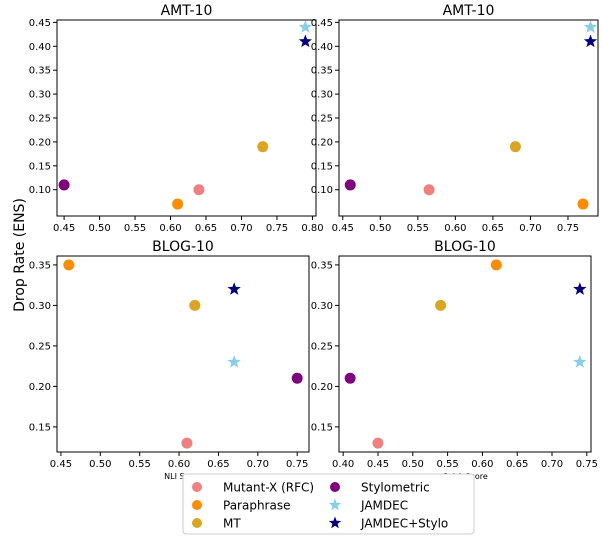 Image resolution: width=602 pixels, height=538 pixels. What do you see at coordinates (384, 506) in the screenshot?
I see `legend-label: JAMDEC` at bounding box center [384, 506].